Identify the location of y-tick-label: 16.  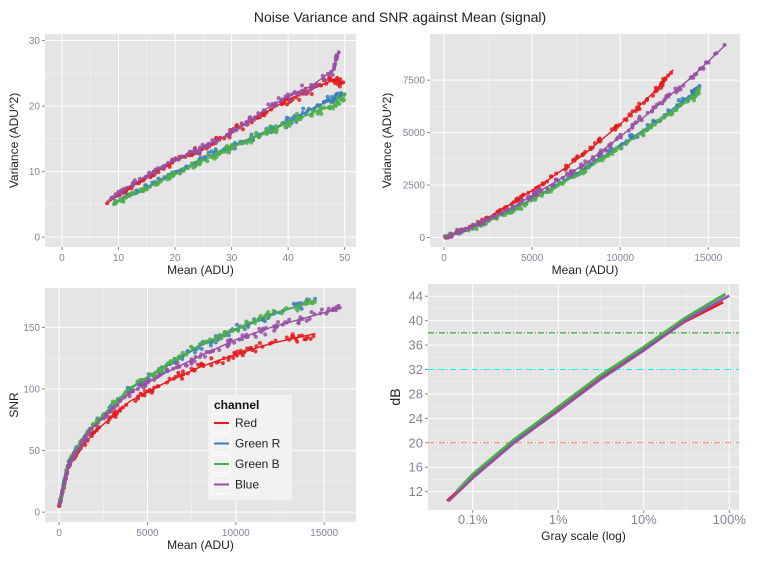
(416, 467).